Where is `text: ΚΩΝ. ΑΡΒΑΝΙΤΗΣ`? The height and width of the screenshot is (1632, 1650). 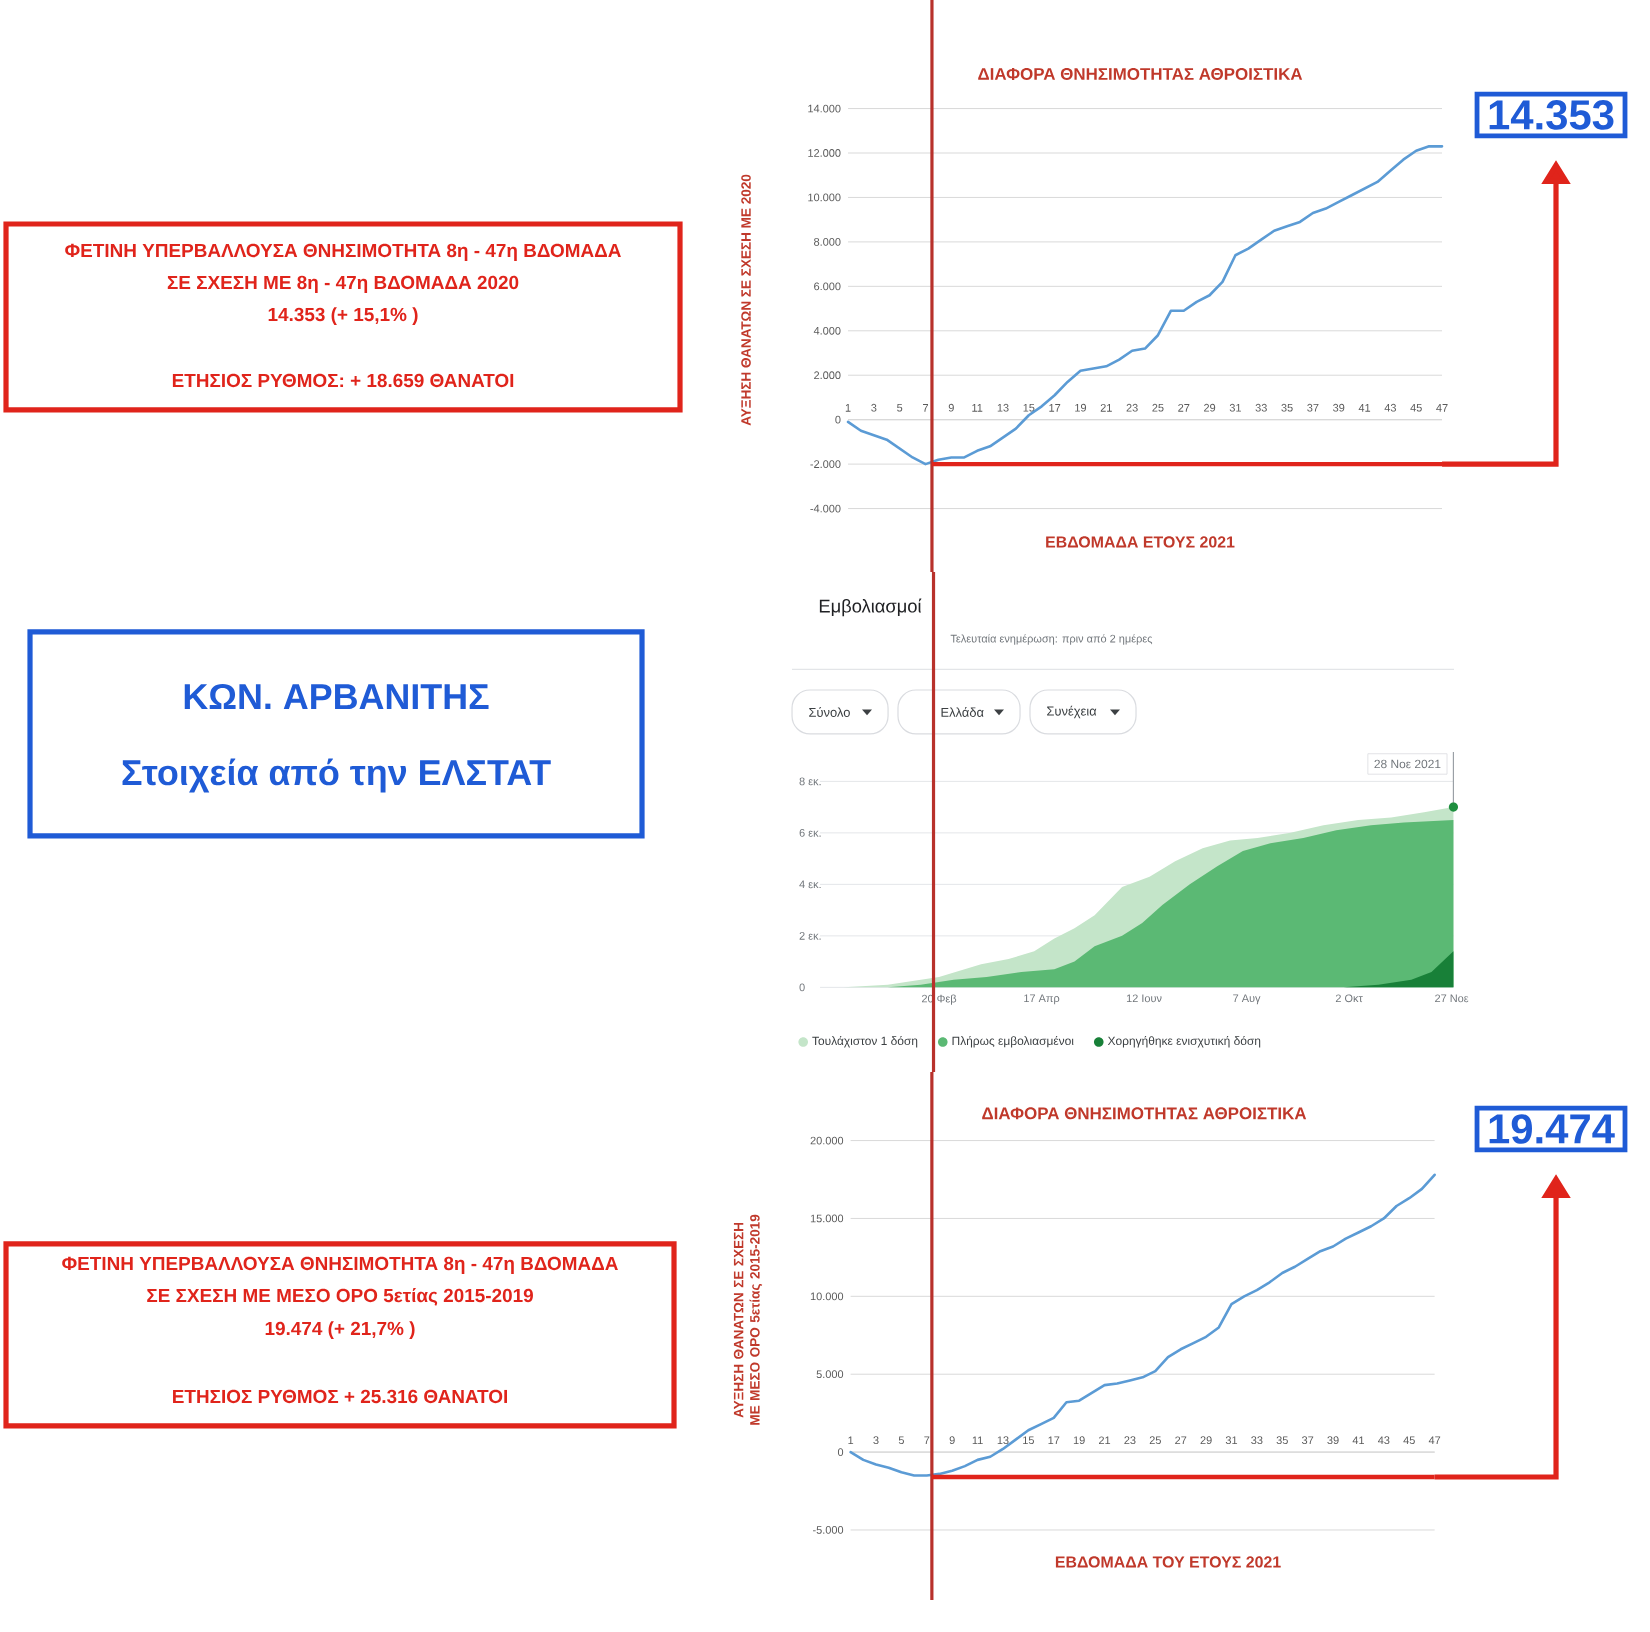 text: ΚΩΝ. ΑΡΒΑΝΙΤΗΣ is located at coordinates (336, 696).